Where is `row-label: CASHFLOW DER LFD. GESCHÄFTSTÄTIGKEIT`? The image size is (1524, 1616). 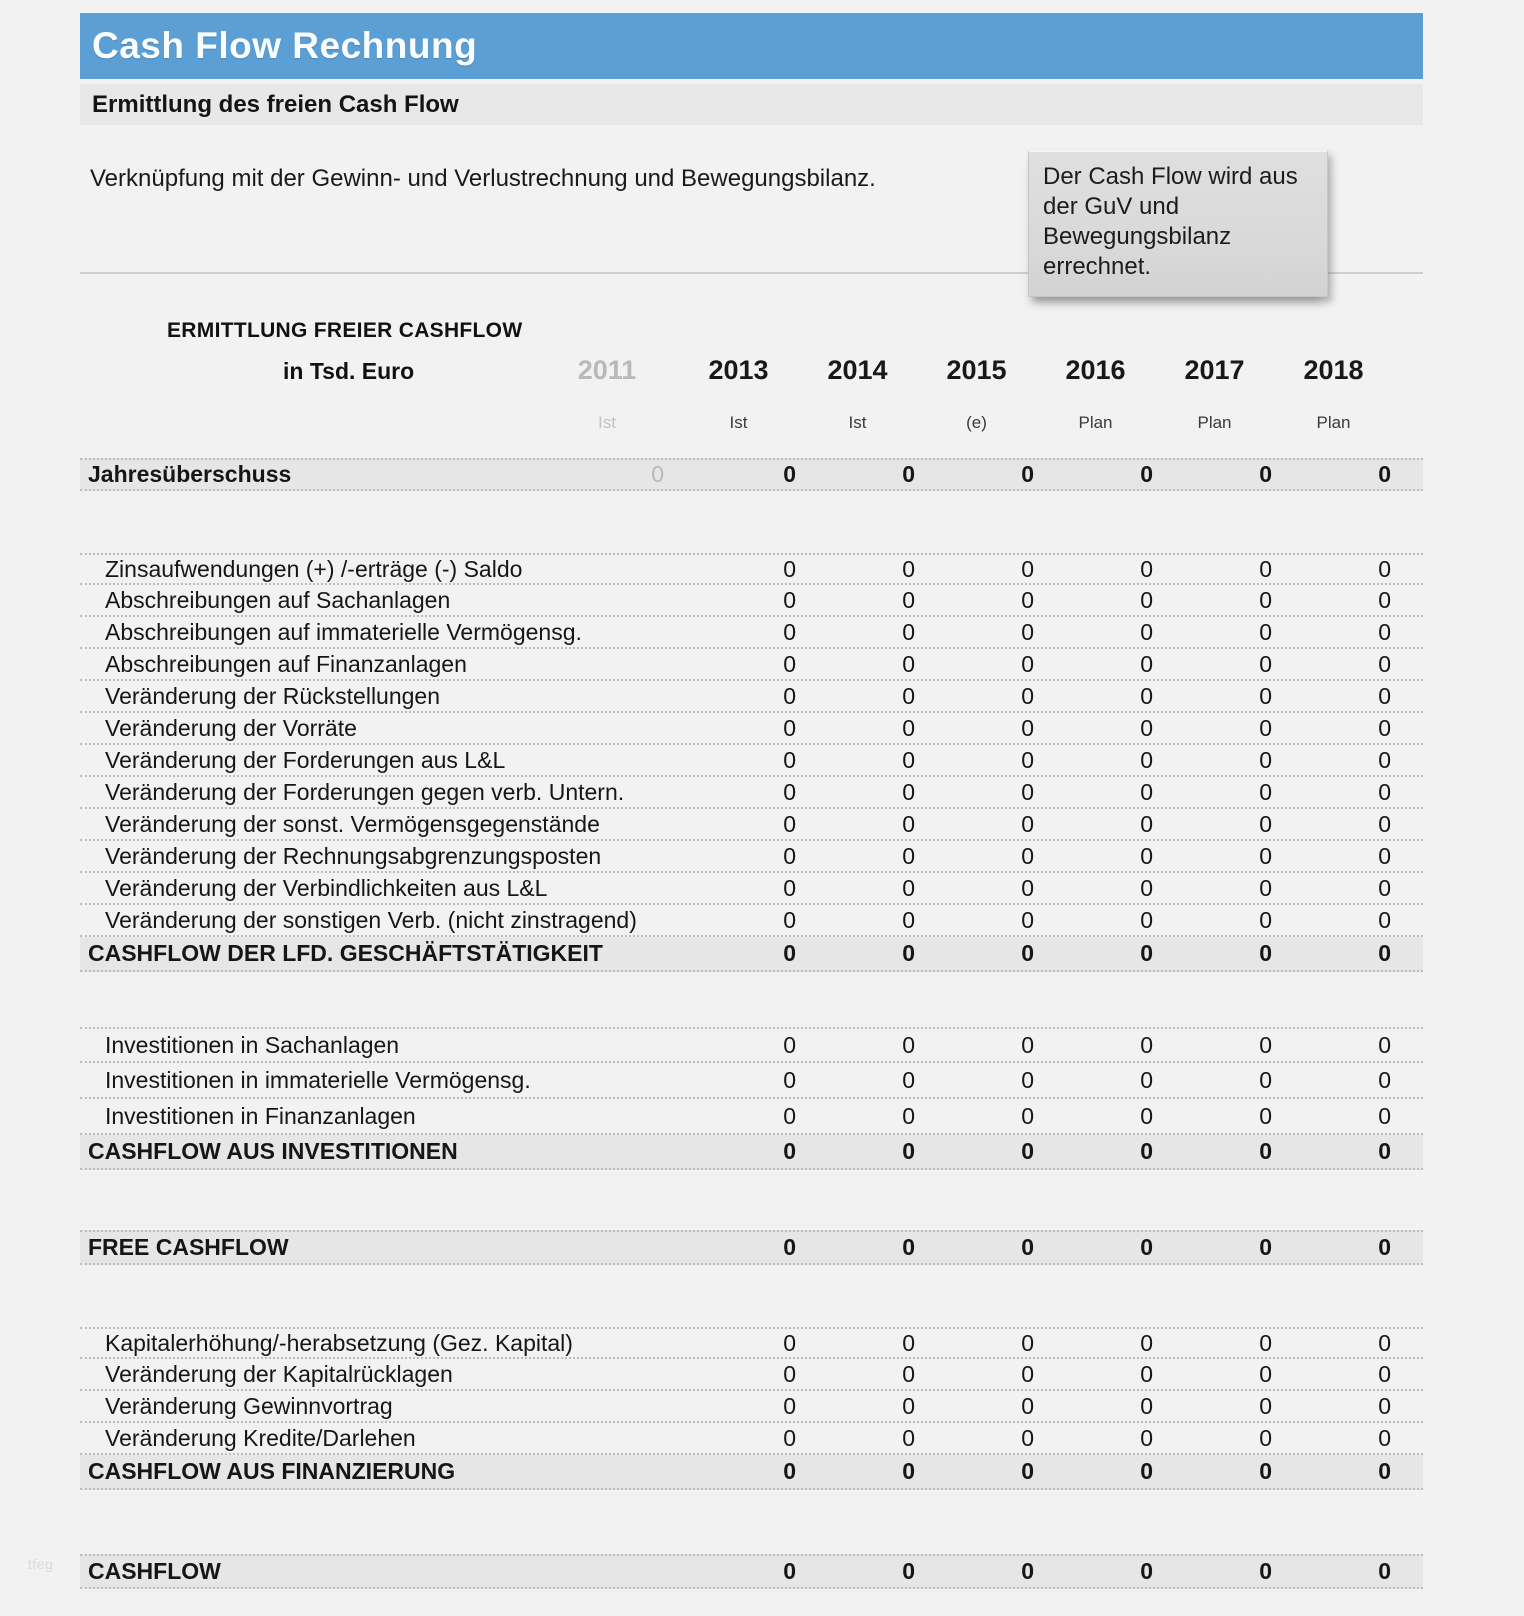 row-label: CASHFLOW DER LFD. GESCHÄFTSTÄTIGKEIT is located at coordinates (345, 953).